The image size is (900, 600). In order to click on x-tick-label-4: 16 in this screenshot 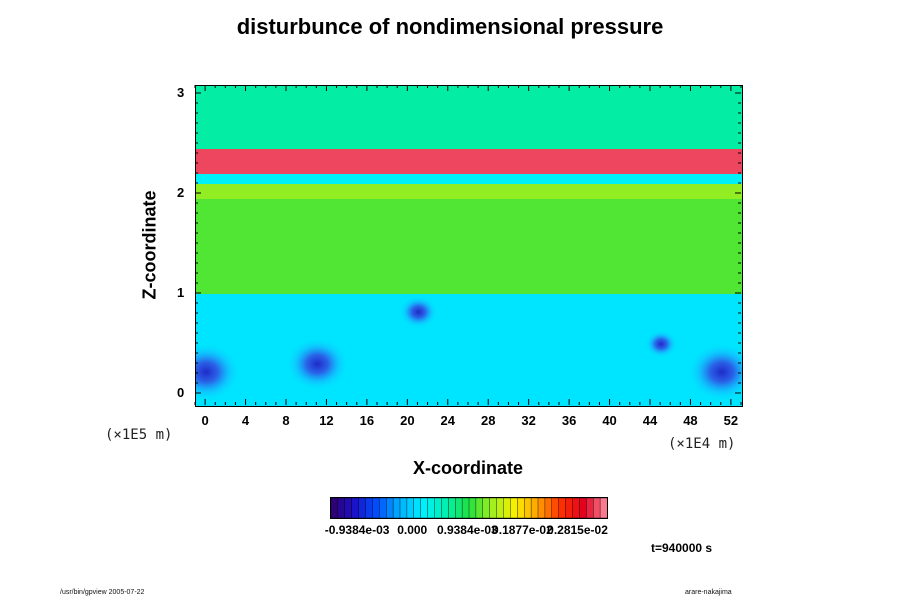, I will do `click(367, 420)`.